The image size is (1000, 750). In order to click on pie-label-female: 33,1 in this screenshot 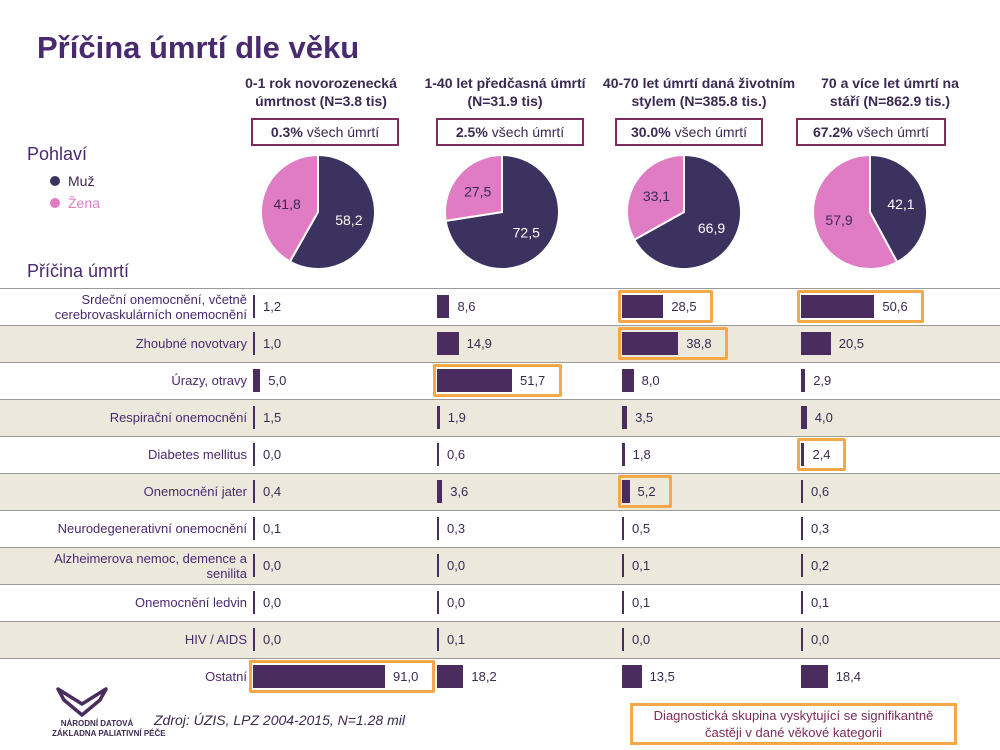, I will do `click(656, 196)`.